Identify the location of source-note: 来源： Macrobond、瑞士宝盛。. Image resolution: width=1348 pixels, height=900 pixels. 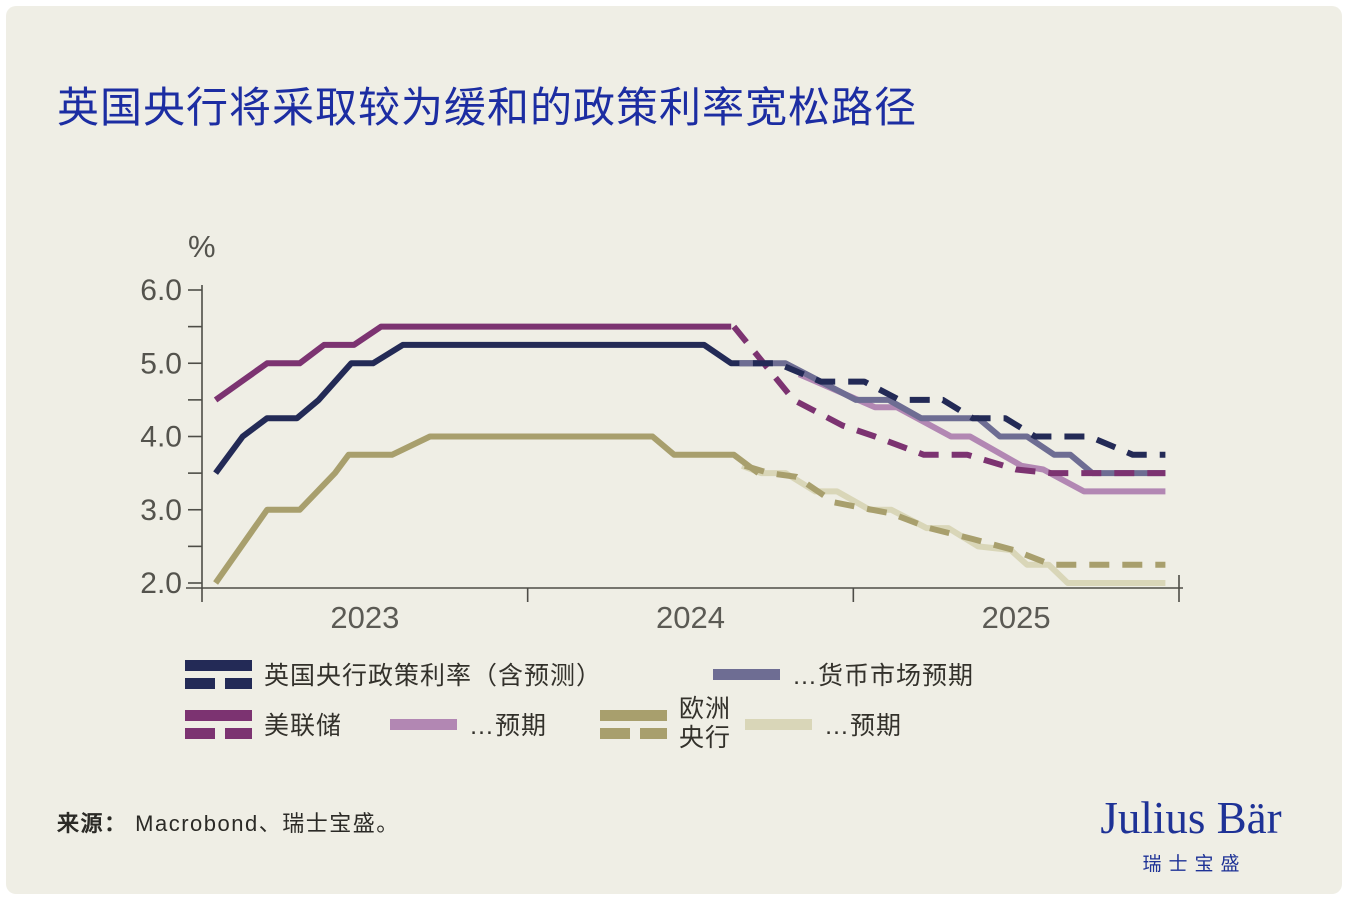
(228, 822).